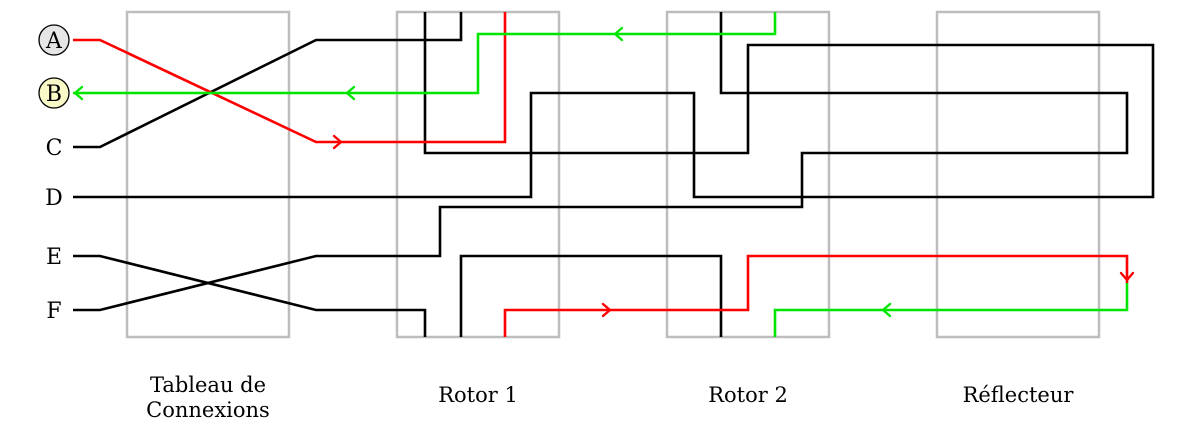 The width and height of the screenshot is (1178, 440). I want to click on input-b-circle, so click(54, 93).